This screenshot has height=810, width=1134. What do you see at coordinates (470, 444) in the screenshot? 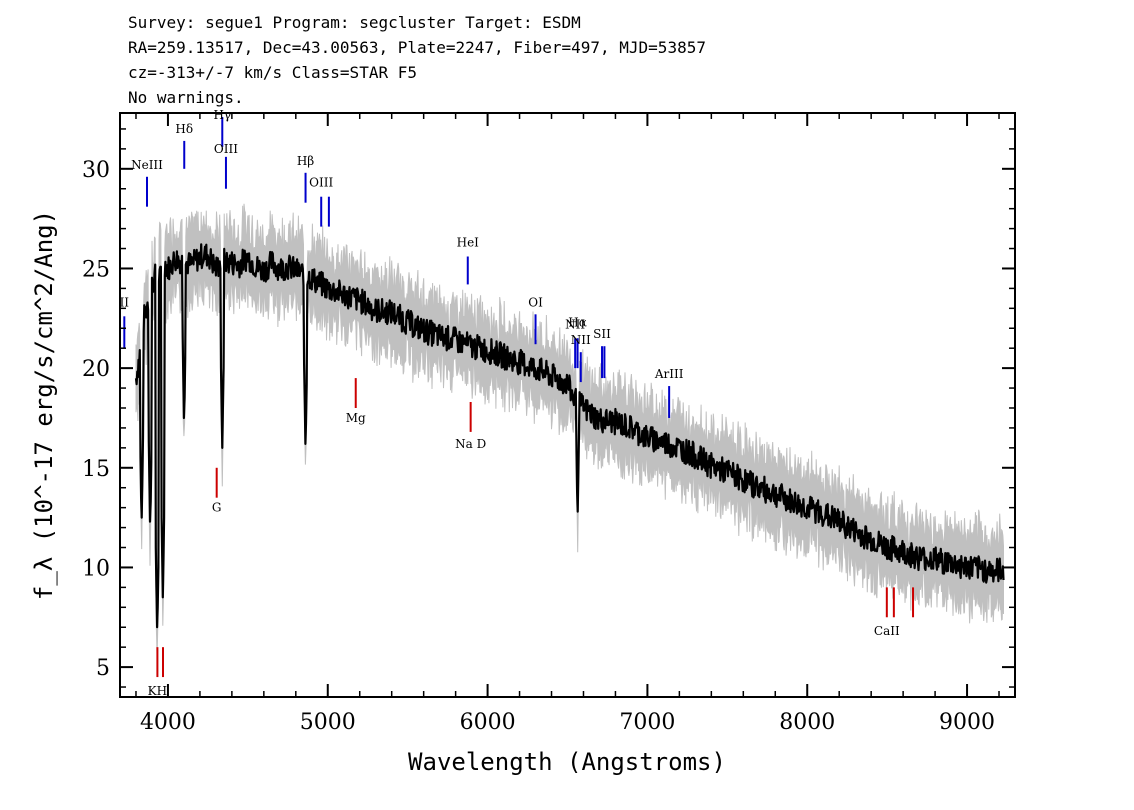
I see `absorption-marker-label: Na D` at bounding box center [470, 444].